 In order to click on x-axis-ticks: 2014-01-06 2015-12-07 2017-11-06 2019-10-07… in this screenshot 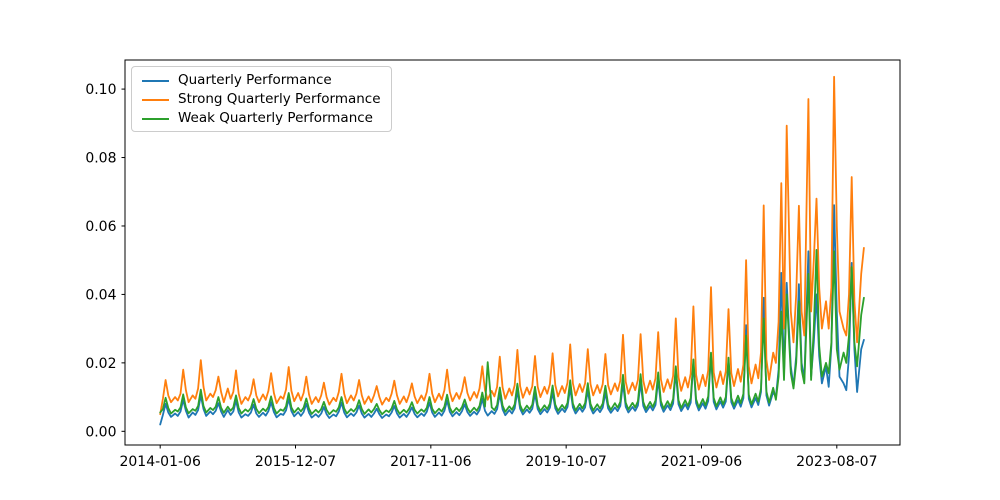, I will do `click(498, 457)`.